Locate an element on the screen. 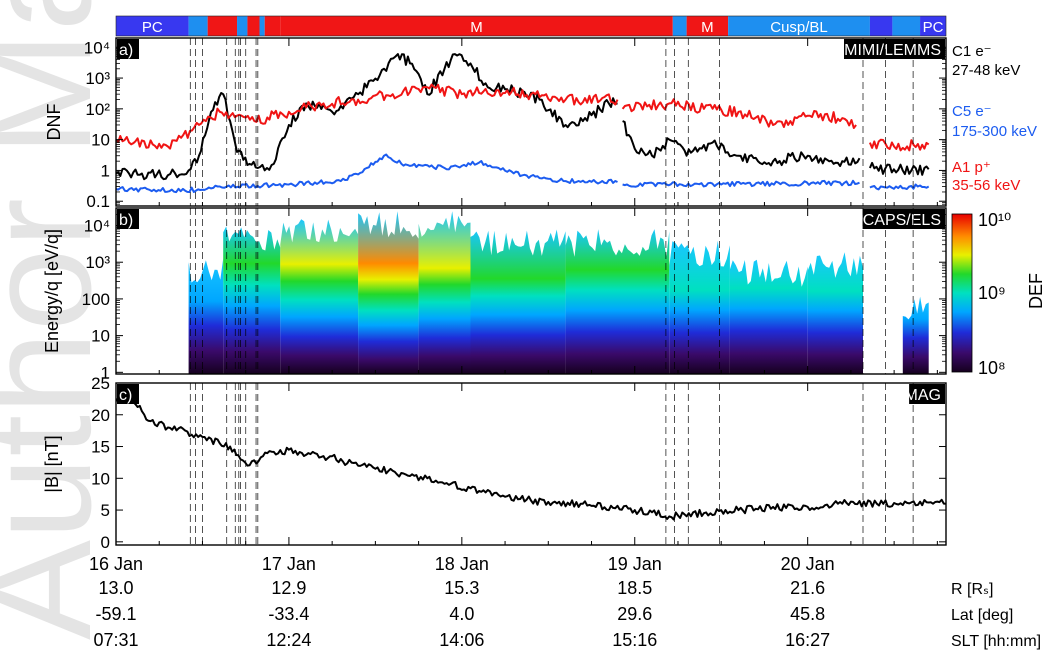  colorbar: 10⁸ 10⁹ 10¹⁰ DEF is located at coordinates (998, 294).